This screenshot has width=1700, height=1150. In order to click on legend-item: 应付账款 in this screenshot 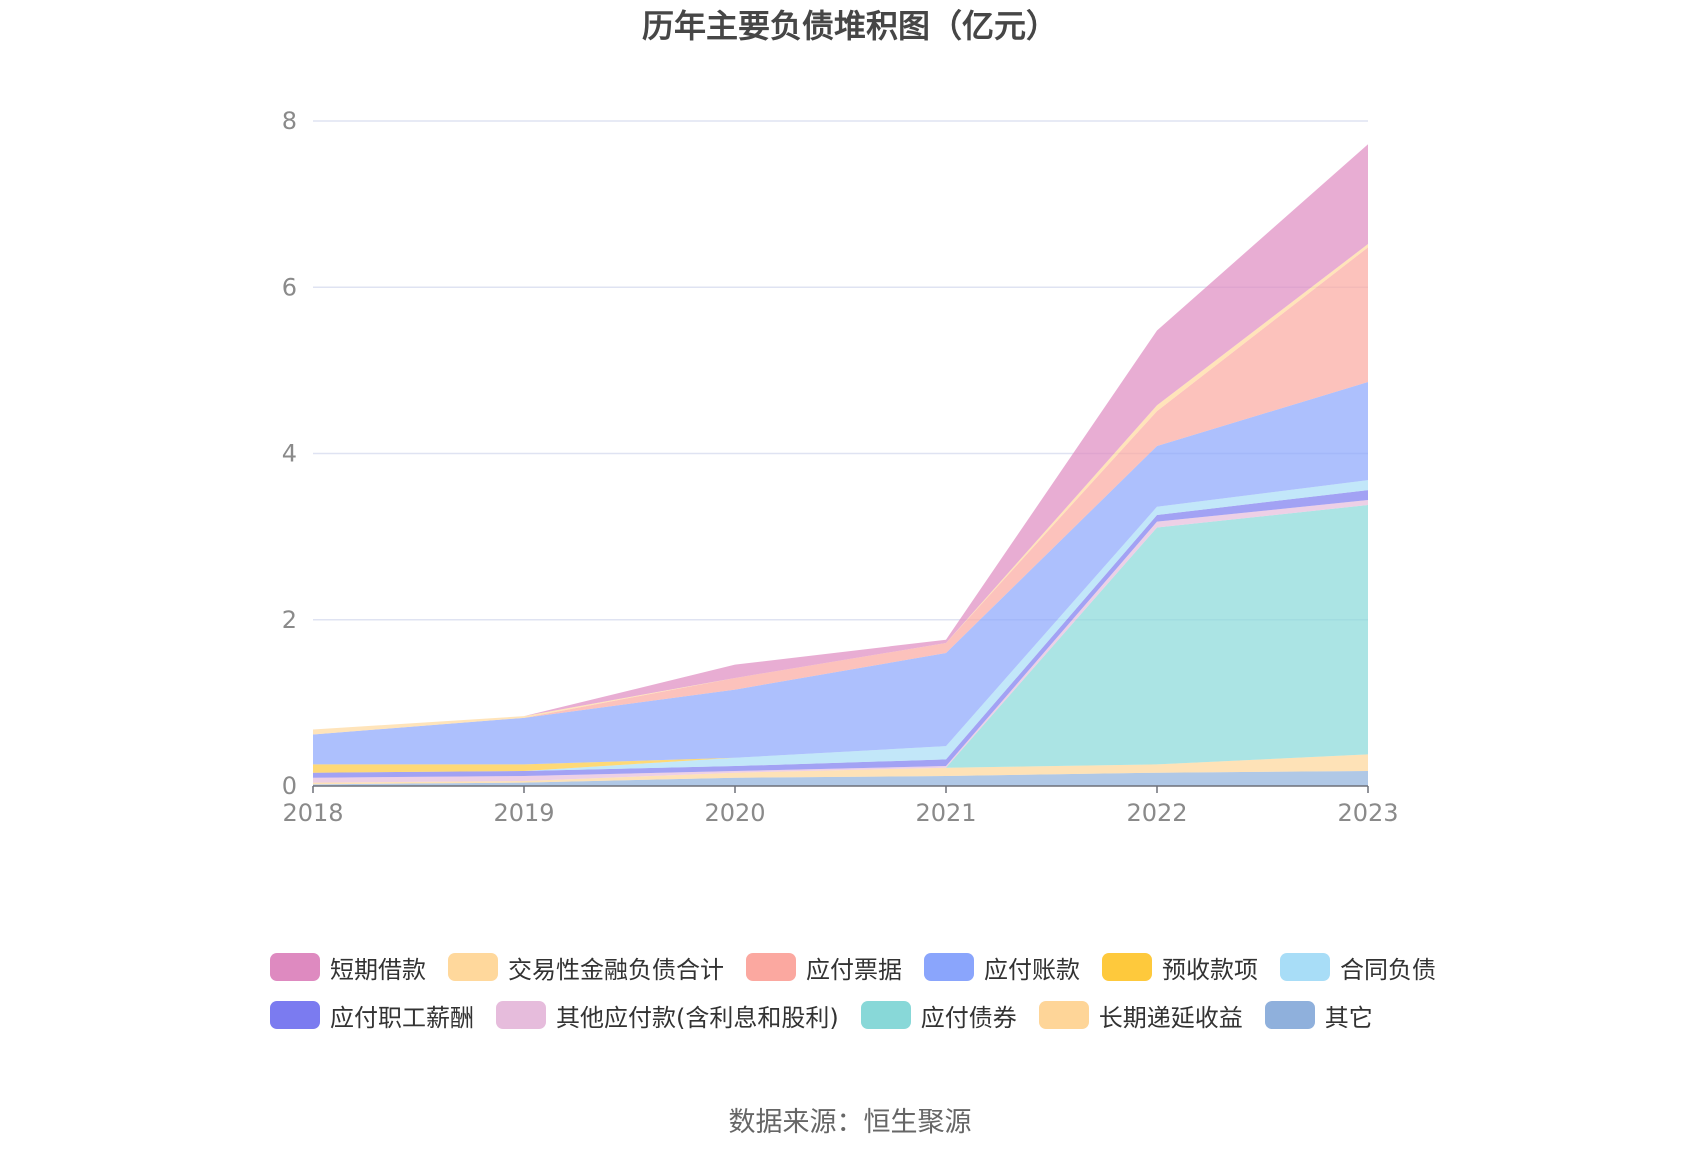, I will do `click(1002, 968)`.